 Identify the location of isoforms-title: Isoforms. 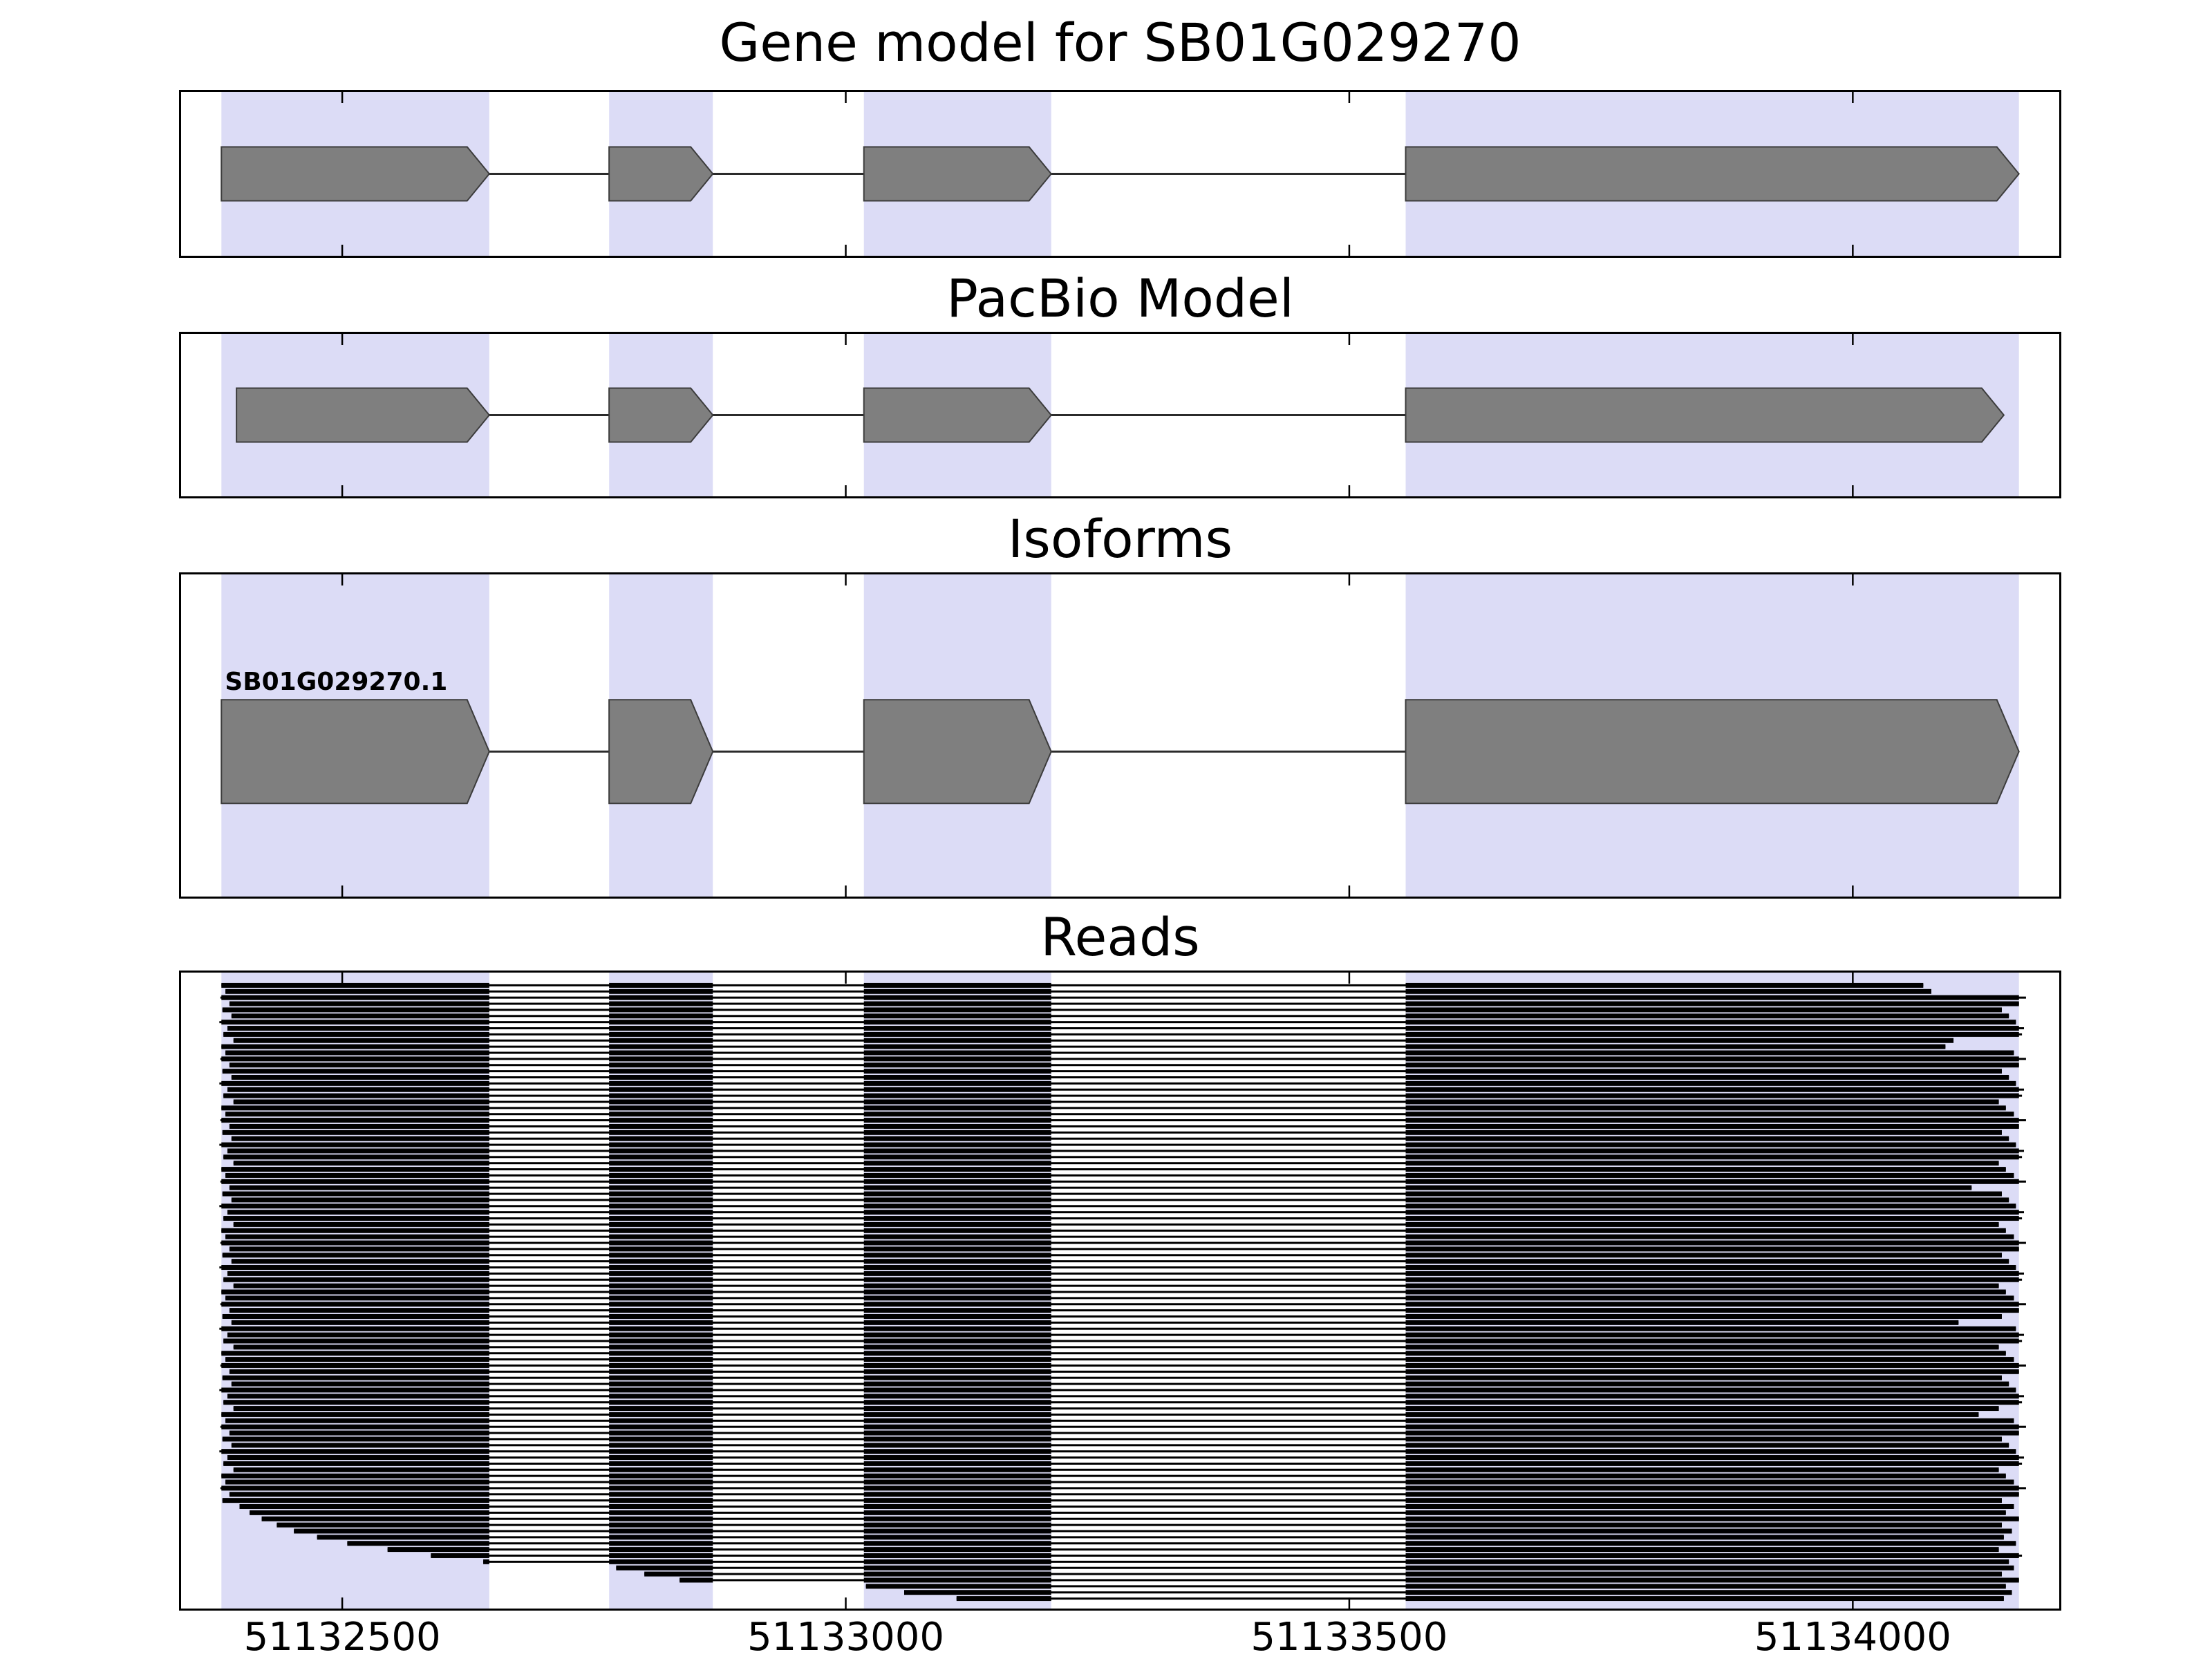
(1120, 539).